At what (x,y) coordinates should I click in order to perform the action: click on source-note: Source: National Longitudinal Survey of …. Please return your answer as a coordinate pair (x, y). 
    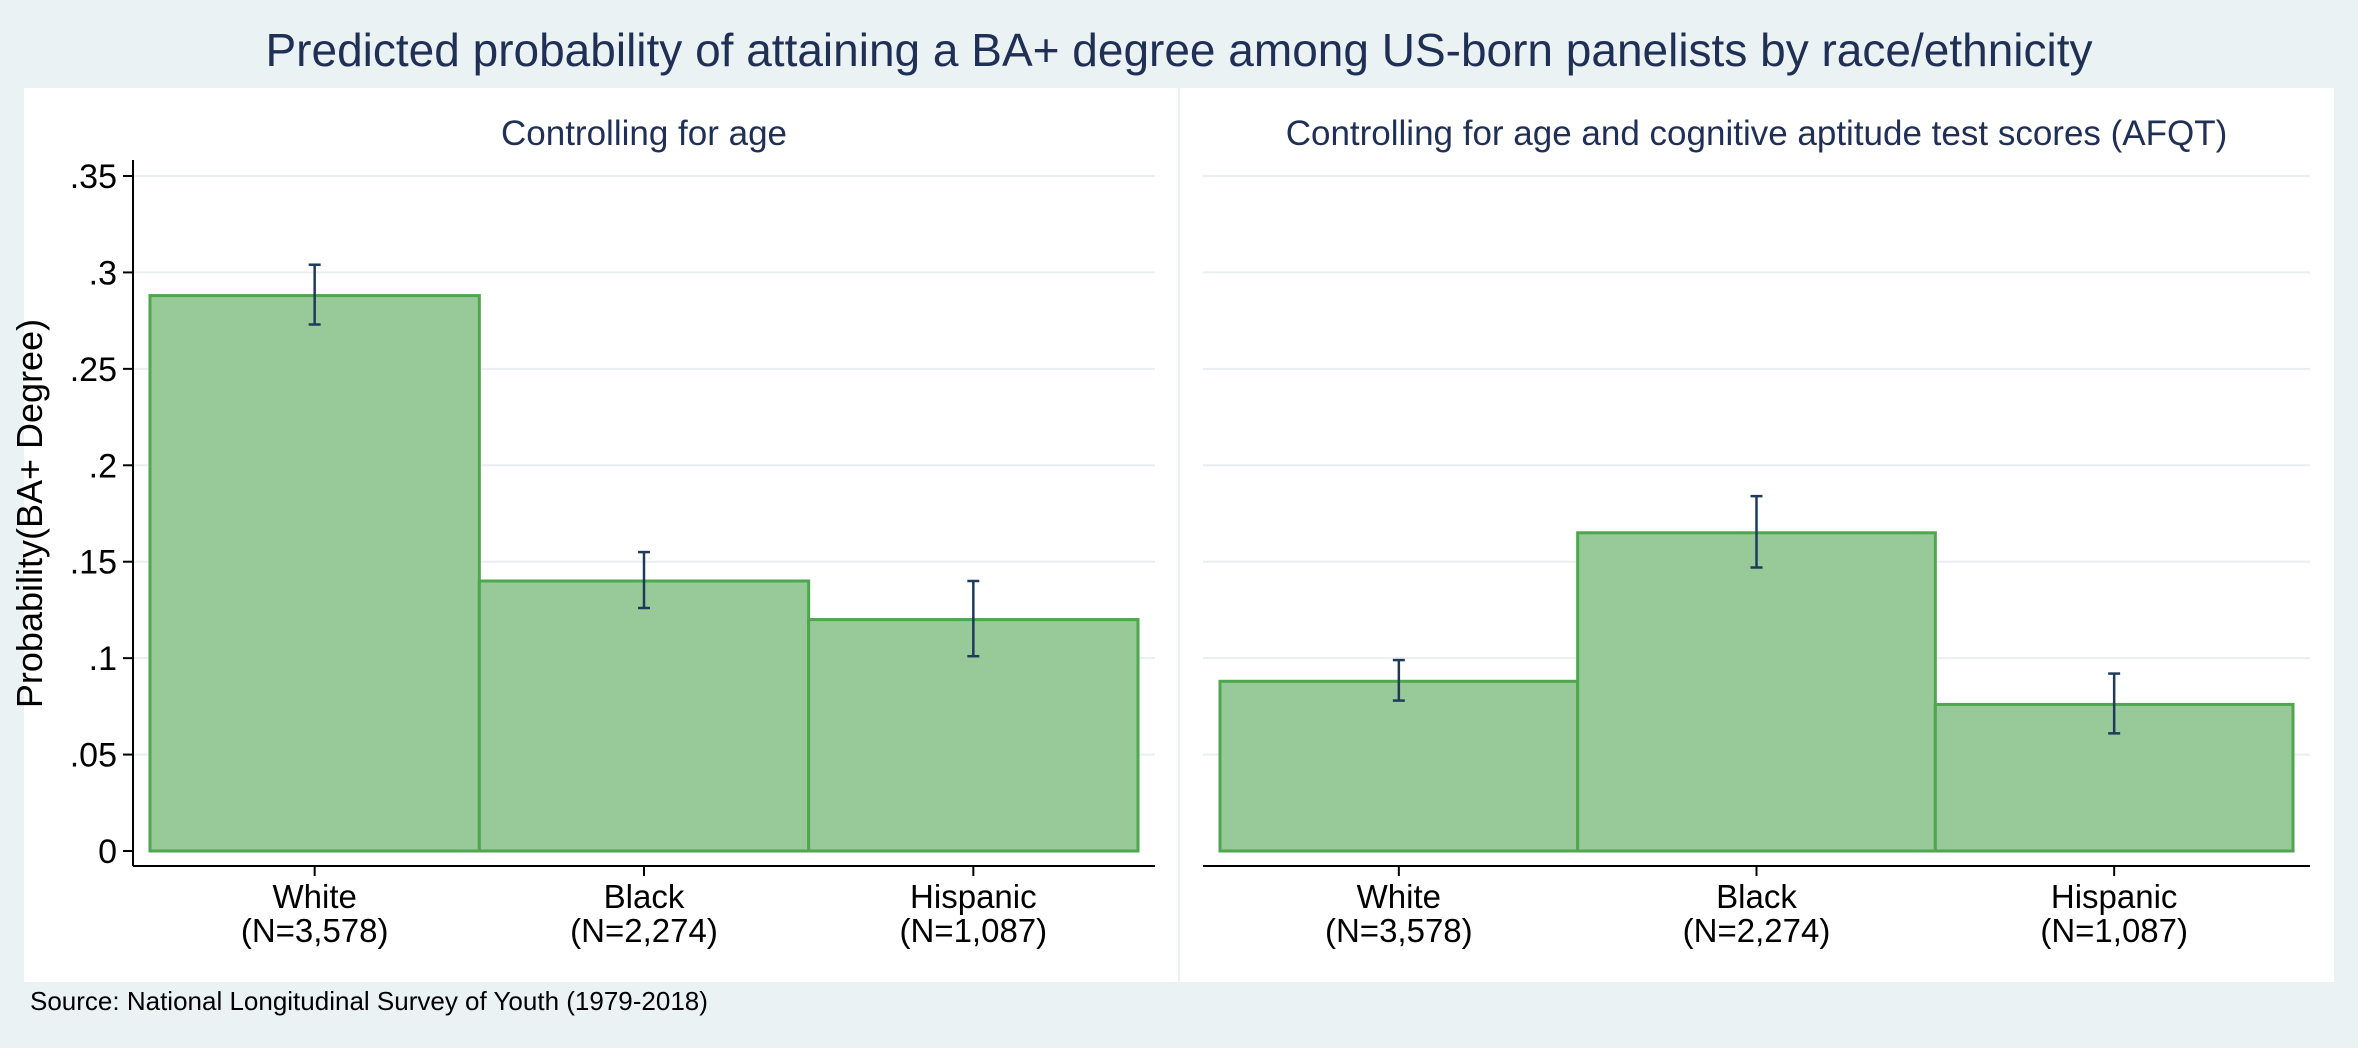
    Looking at the image, I should click on (369, 1001).